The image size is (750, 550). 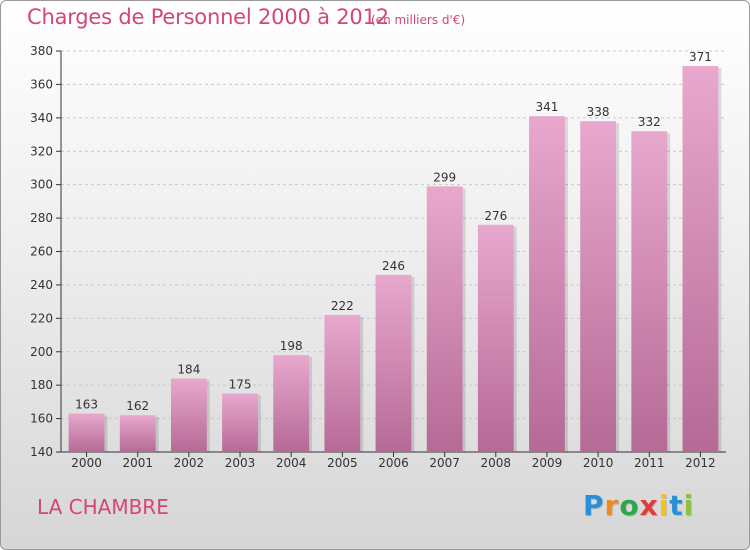 What do you see at coordinates (41, 419) in the screenshot?
I see `y-tick-label: 160` at bounding box center [41, 419].